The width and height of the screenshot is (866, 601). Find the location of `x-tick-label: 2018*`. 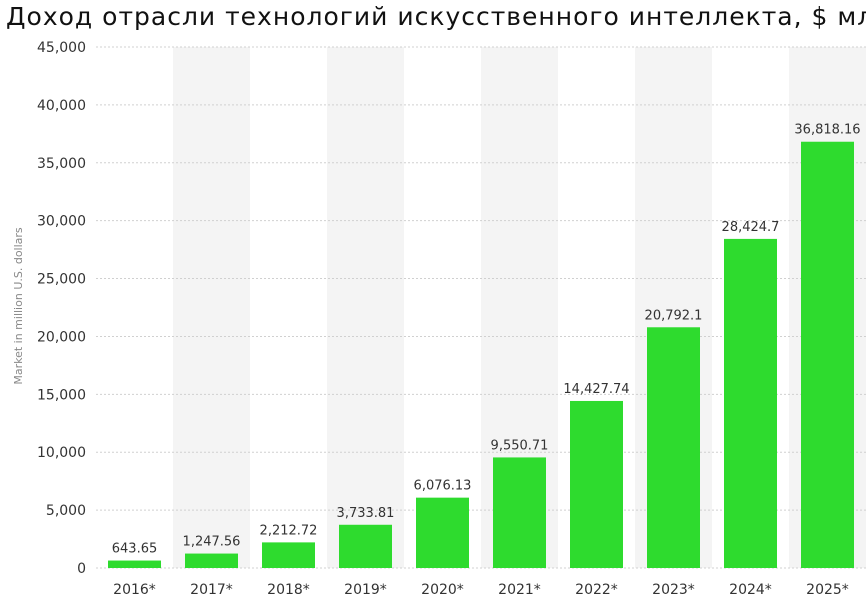

x-tick-label: 2018* is located at coordinates (288, 590).